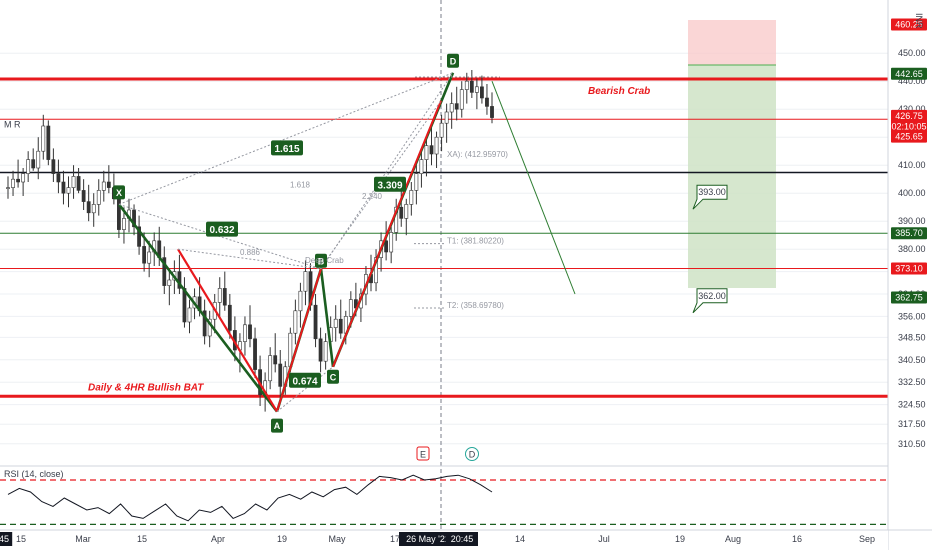 This screenshot has width=932, height=550. Describe the element at coordinates (83, 539) in the screenshot. I see `time-tick: Mar` at that location.